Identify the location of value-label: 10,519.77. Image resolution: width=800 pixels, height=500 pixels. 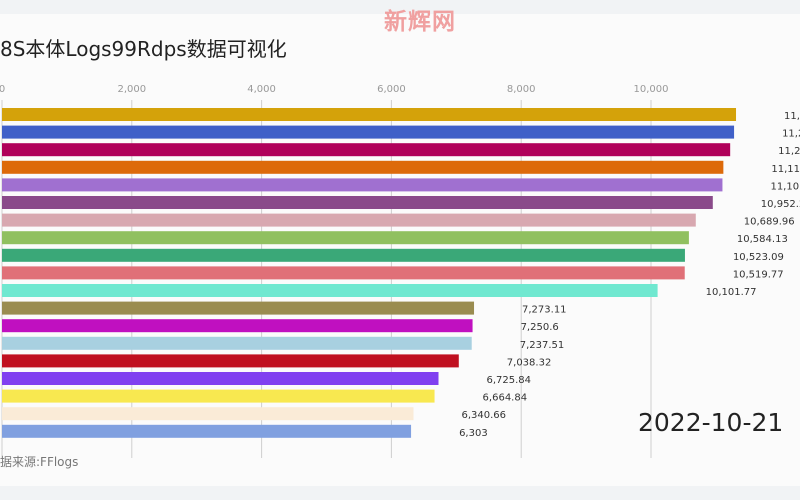
(758, 274).